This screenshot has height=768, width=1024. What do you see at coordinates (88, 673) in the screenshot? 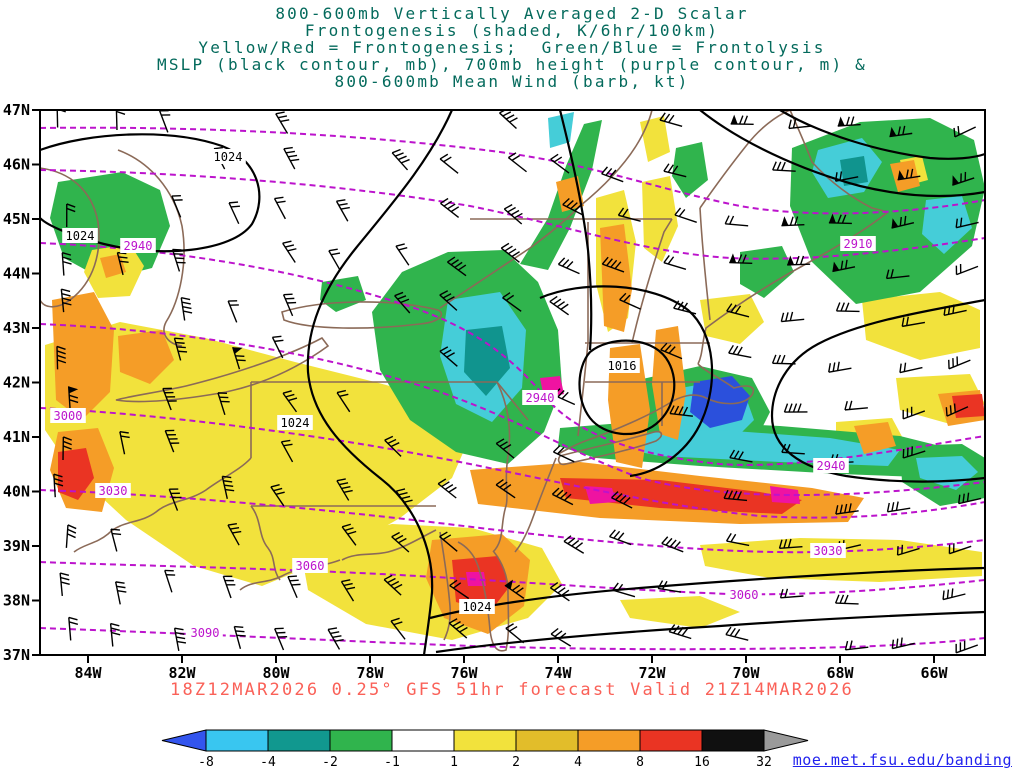
I see `lon-axis-label: 84W` at bounding box center [88, 673].